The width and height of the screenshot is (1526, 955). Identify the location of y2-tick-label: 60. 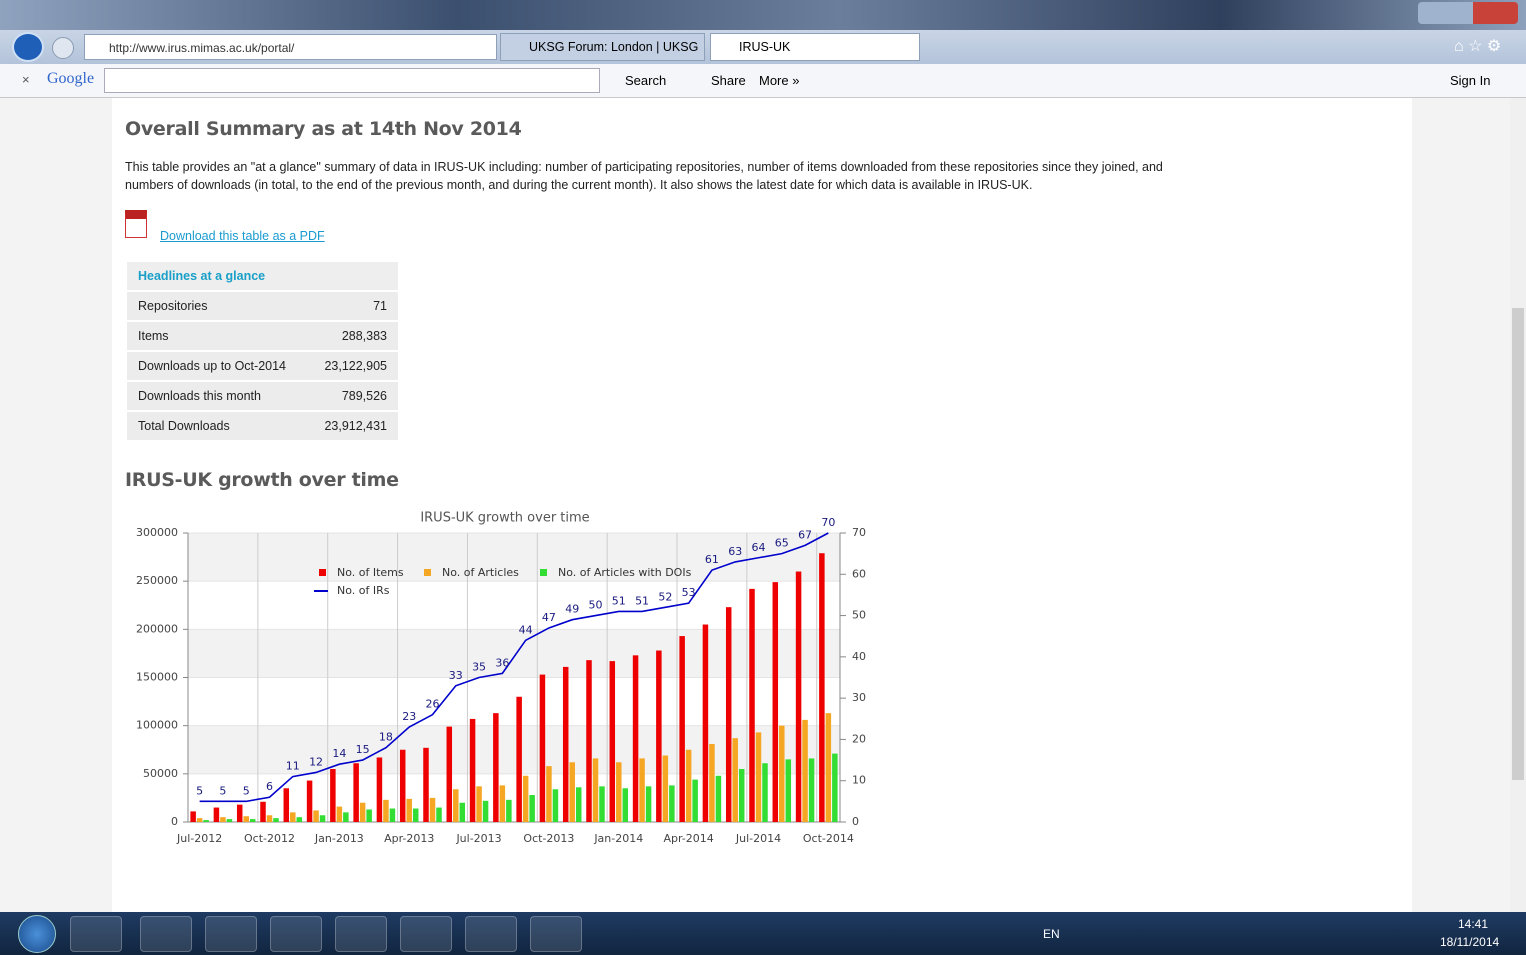
(859, 573).